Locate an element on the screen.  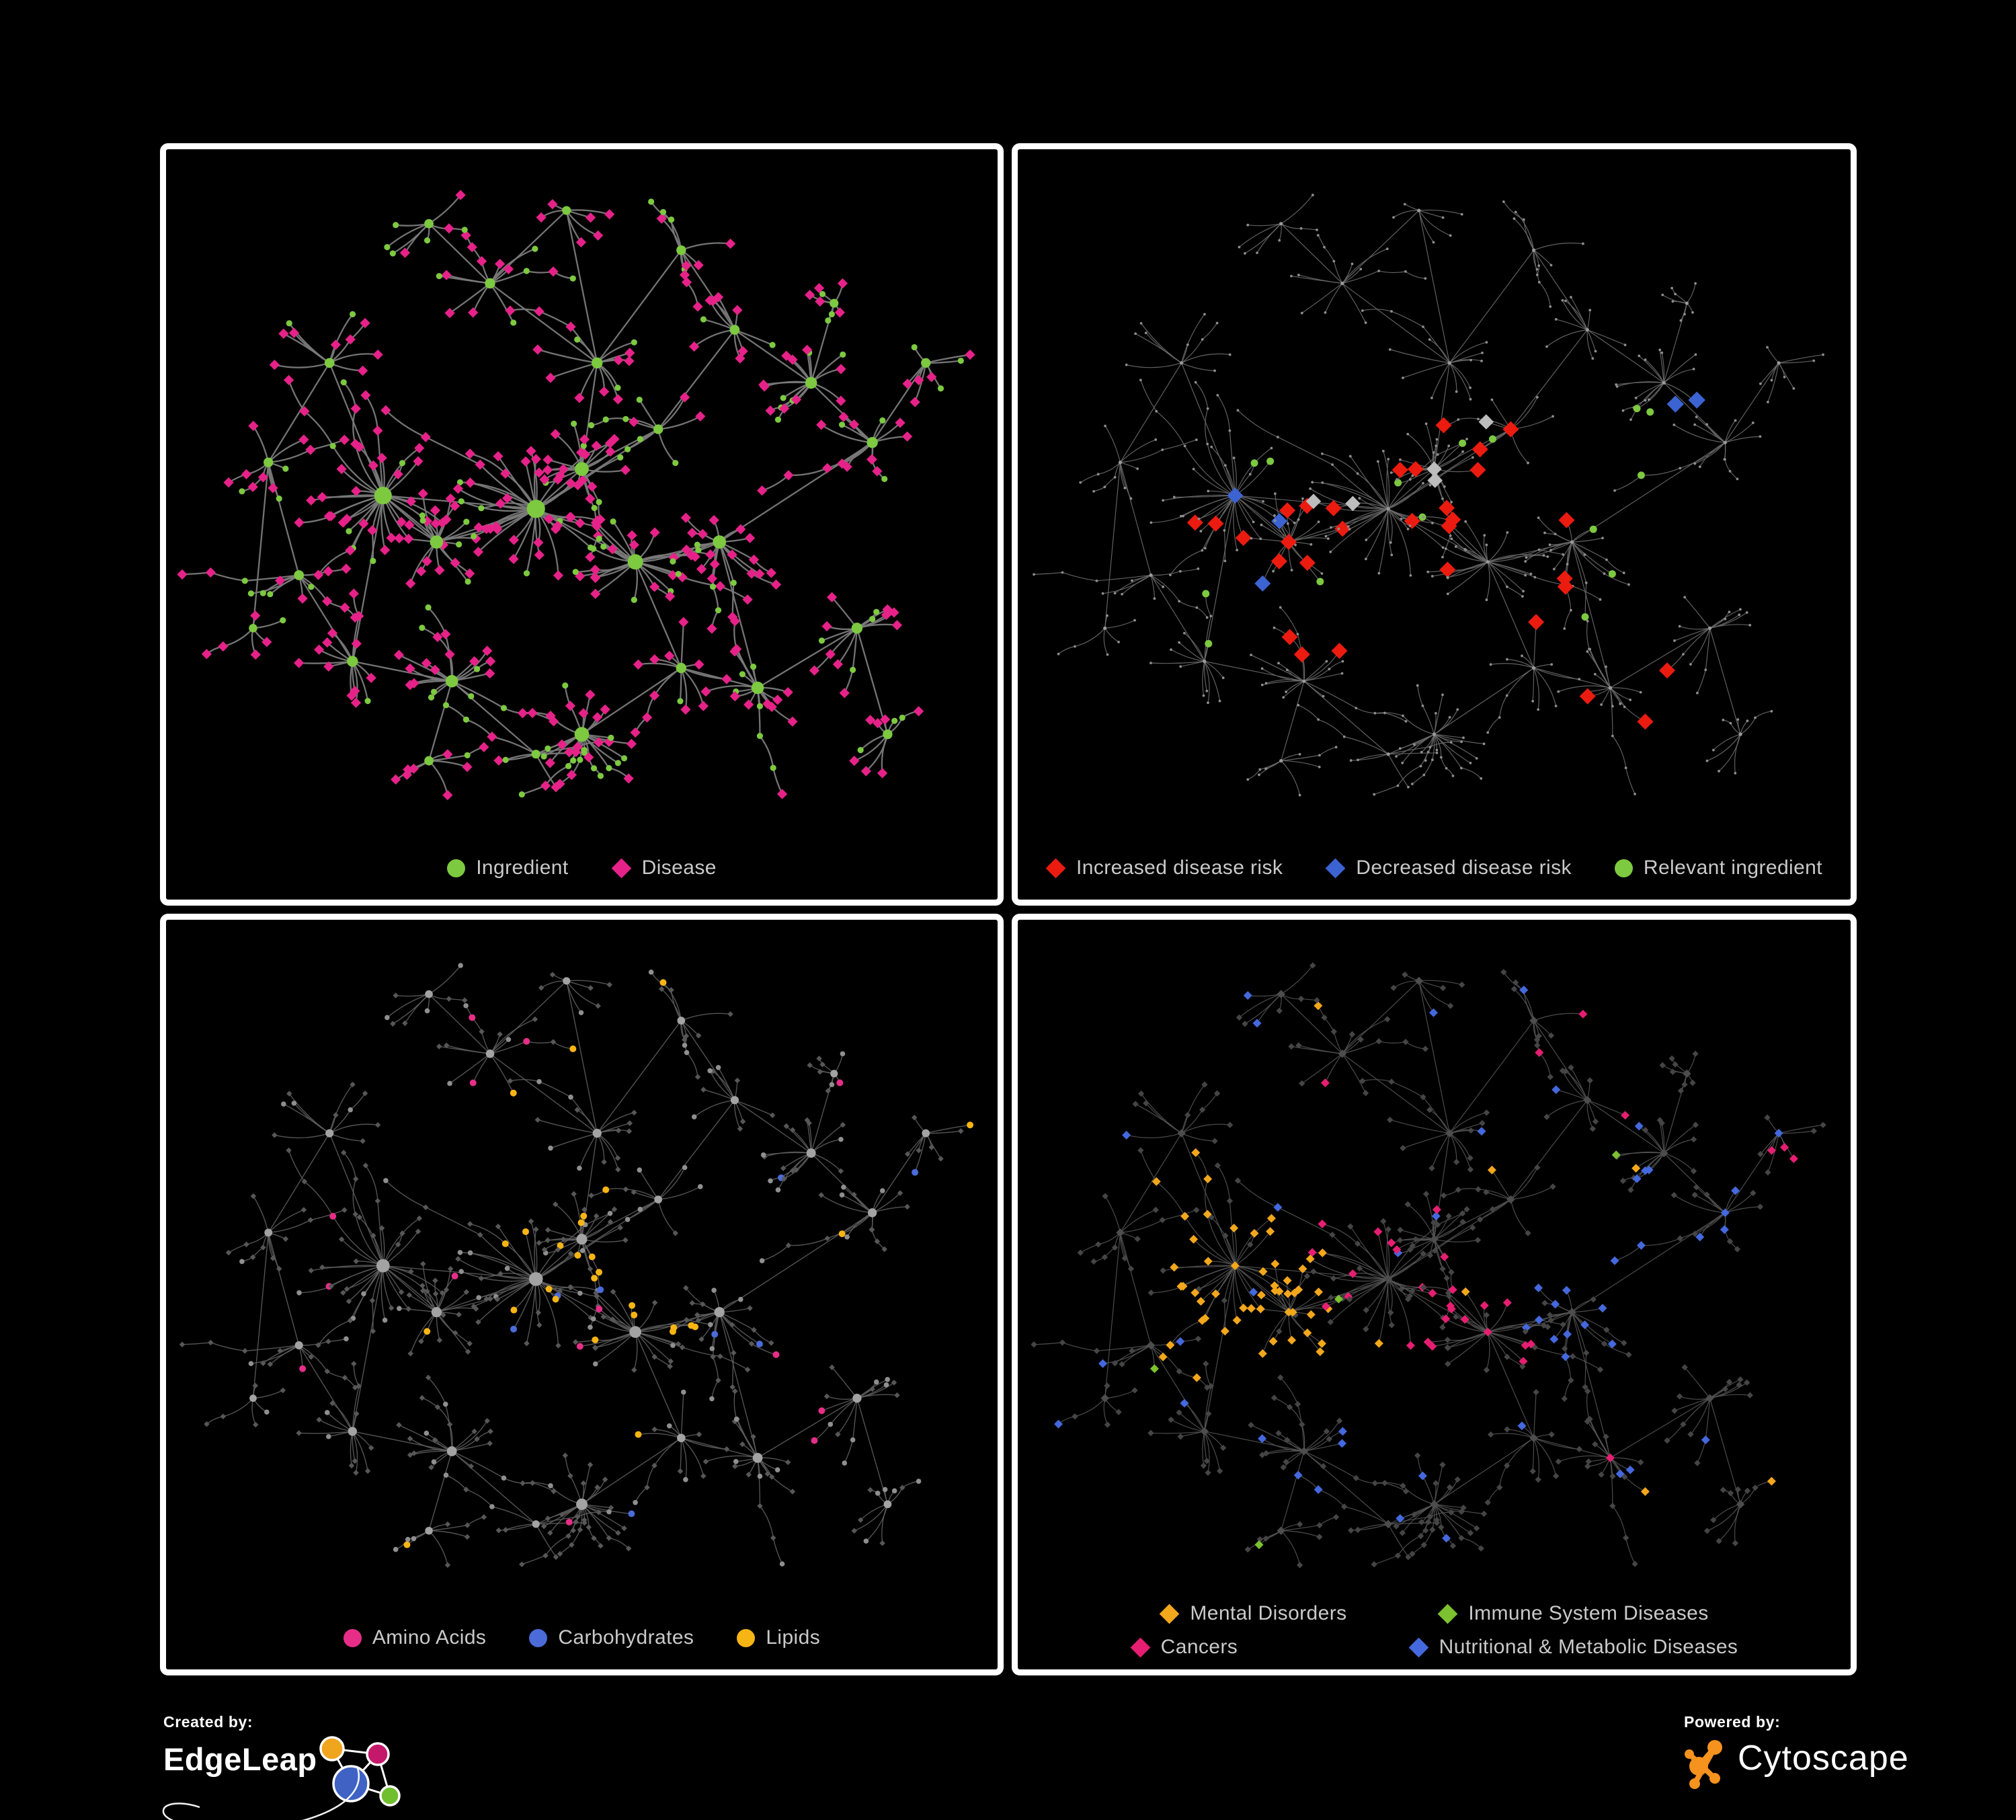
legend-item: Mental Disorders is located at coordinates (1277, 1613).